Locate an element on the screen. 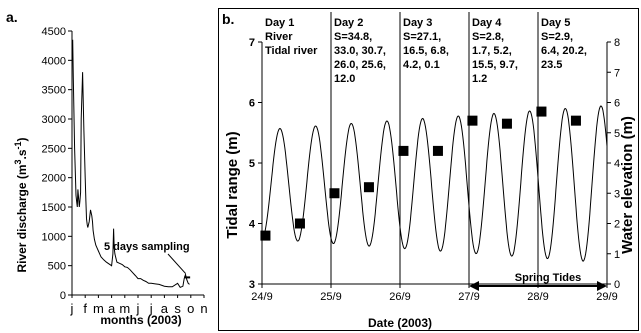 This screenshot has height=333, width=641. day-1-annotation: Day 1 River Tidal river is located at coordinates (291, 37).